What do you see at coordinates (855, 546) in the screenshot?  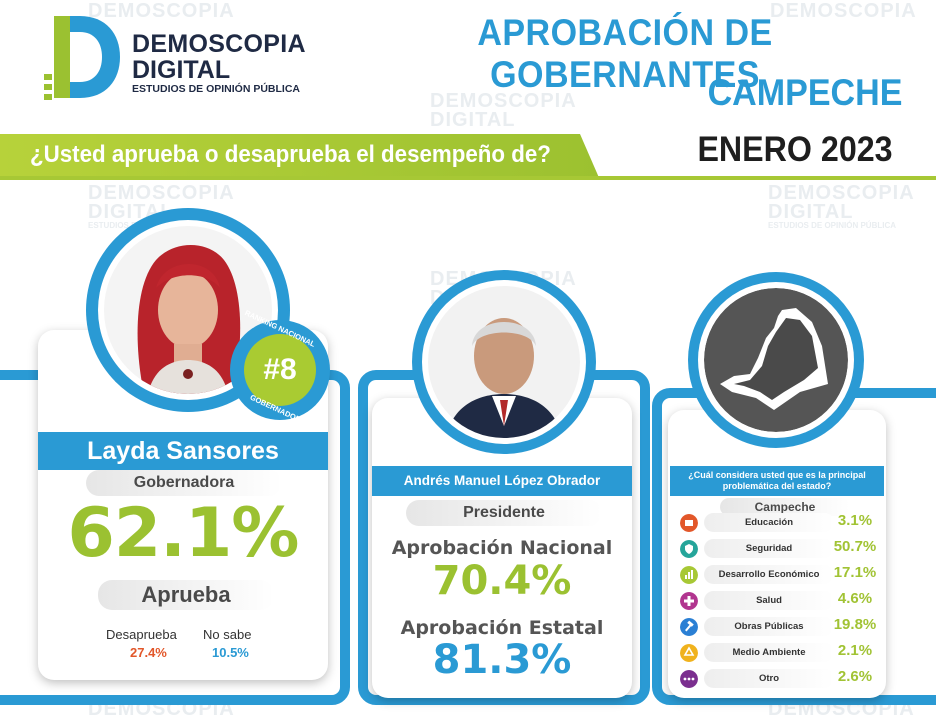 I see `problem-value: 50.7%` at bounding box center [855, 546].